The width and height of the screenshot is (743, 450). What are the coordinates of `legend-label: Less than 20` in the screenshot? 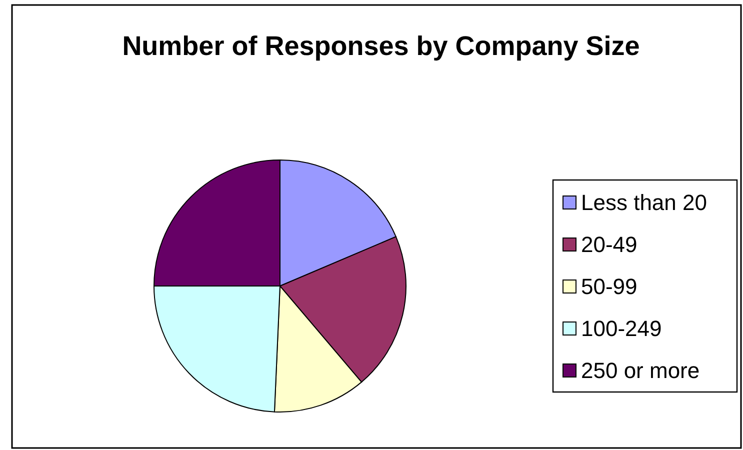 It's located at (644, 202).